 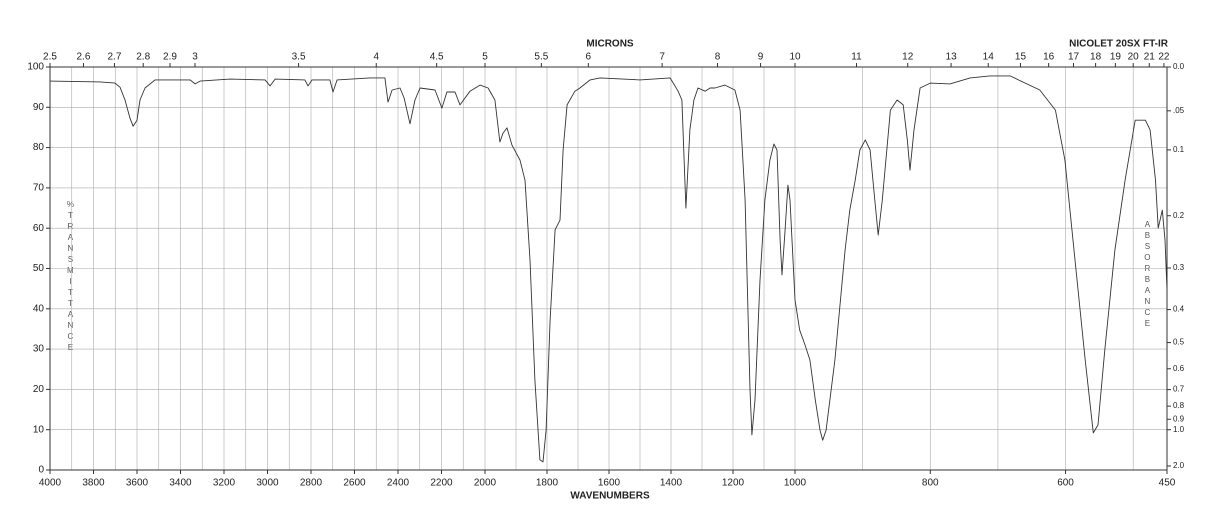 I want to click on x2-tick-label: 11, so click(x=856, y=57).